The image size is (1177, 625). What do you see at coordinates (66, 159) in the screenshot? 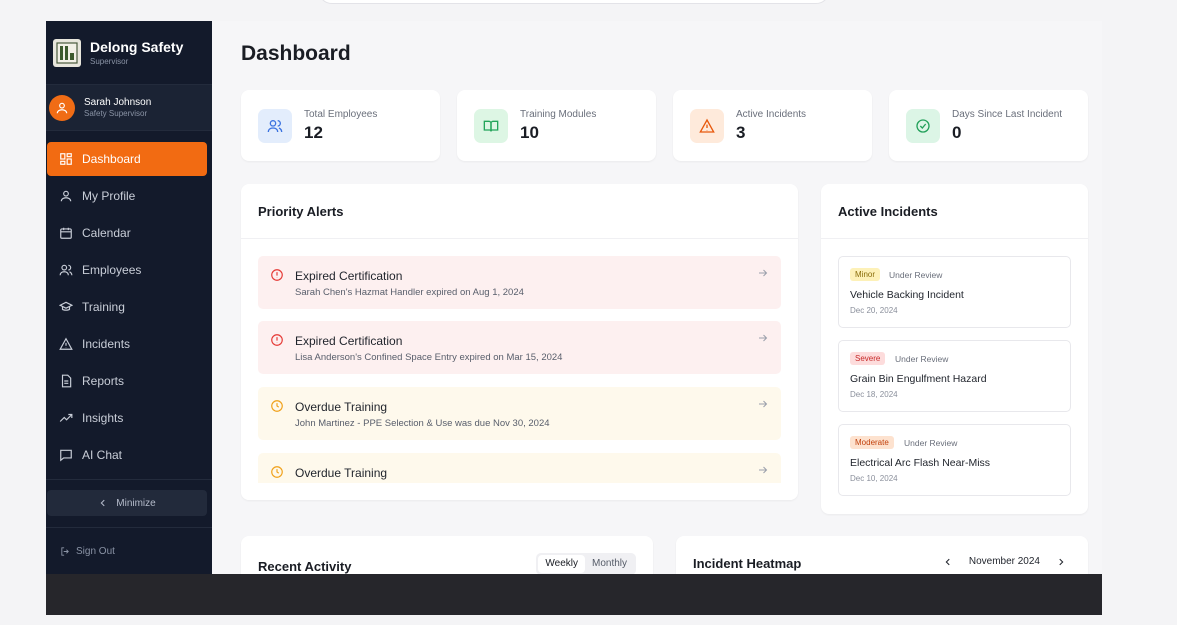
I see `dashboard-icon` at bounding box center [66, 159].